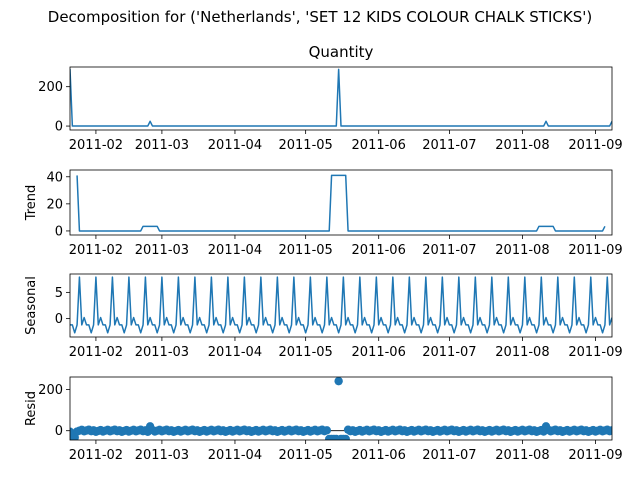  What do you see at coordinates (54, 204) in the screenshot?
I see `y-tick-label: 20` at bounding box center [54, 204].